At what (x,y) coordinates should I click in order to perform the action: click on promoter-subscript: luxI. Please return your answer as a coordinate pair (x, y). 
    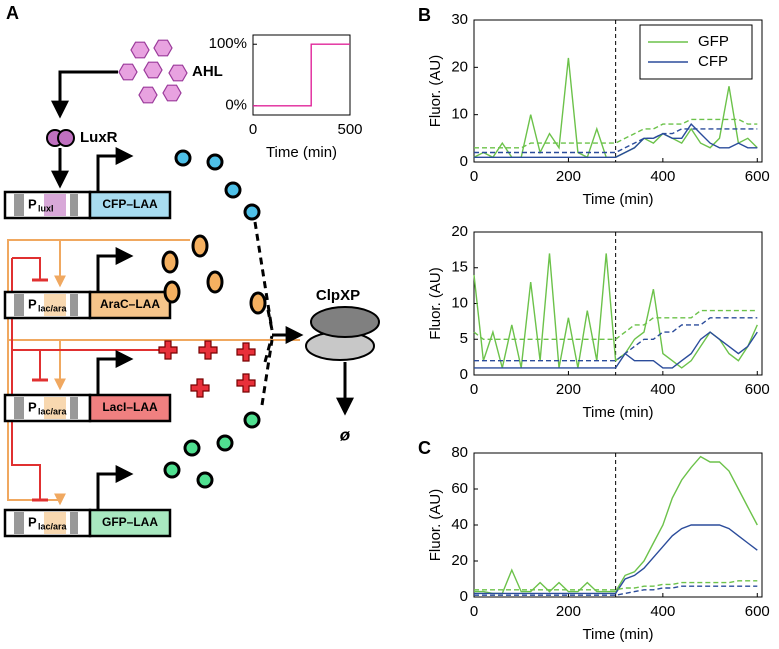
    Looking at the image, I should click on (46, 208).